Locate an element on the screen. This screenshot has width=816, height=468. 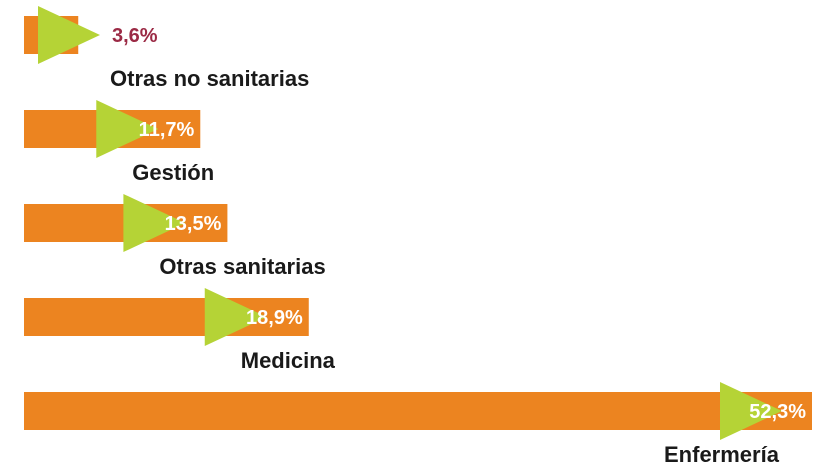
category-label-enfermeria: Enfermería is located at coordinates (722, 454).